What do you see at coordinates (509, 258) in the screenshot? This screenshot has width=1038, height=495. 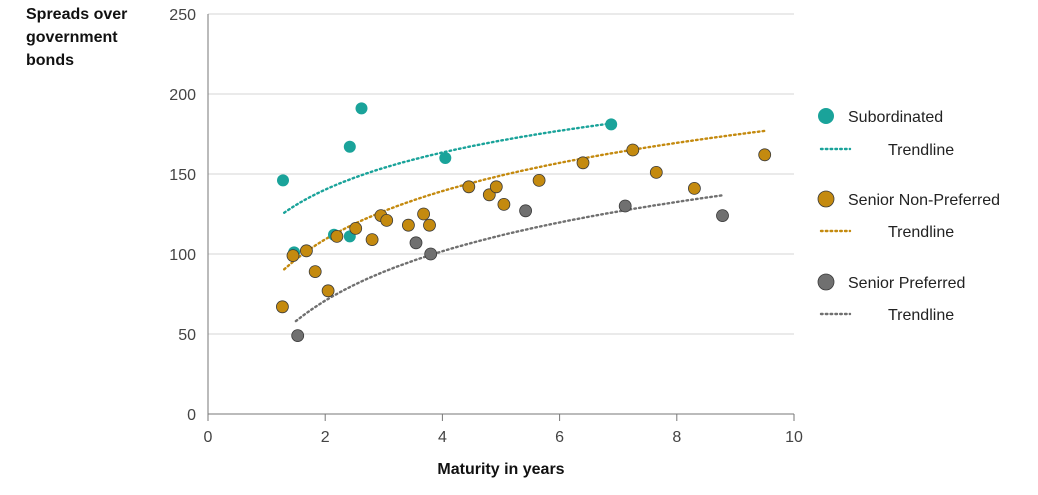 I see `trendline-senior-preferred` at bounding box center [509, 258].